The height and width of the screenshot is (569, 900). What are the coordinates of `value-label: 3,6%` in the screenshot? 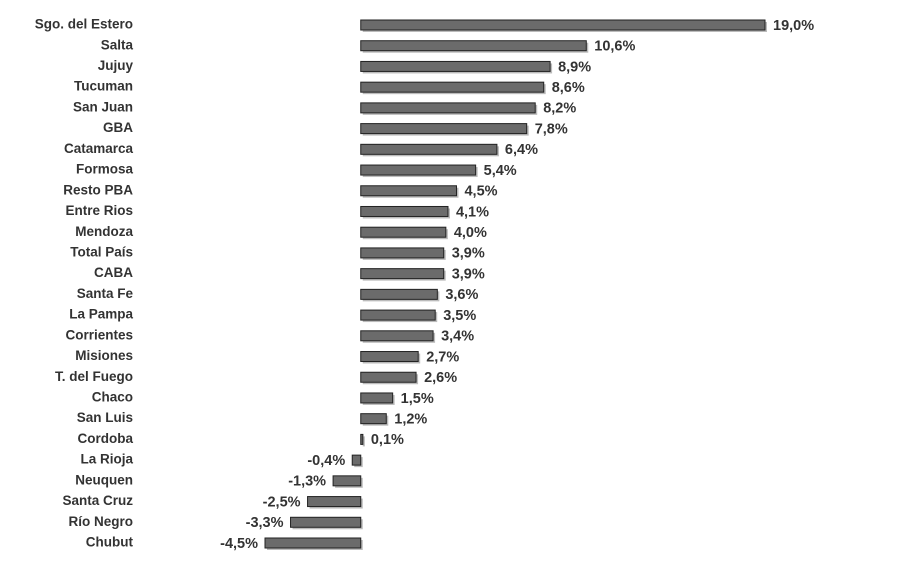 It's located at (461, 295).